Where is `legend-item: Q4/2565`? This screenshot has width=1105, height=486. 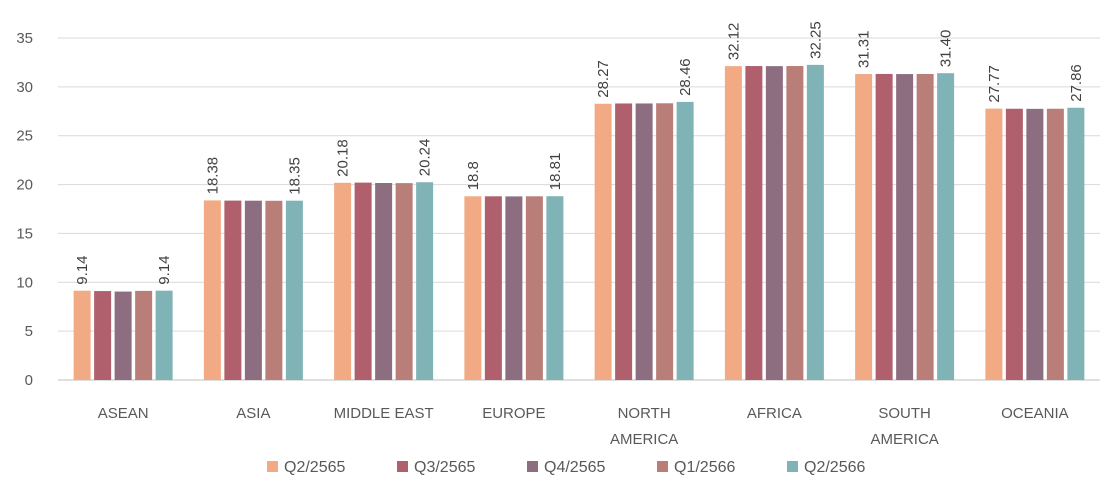
legend-item: Q4/2565 is located at coordinates (566, 467).